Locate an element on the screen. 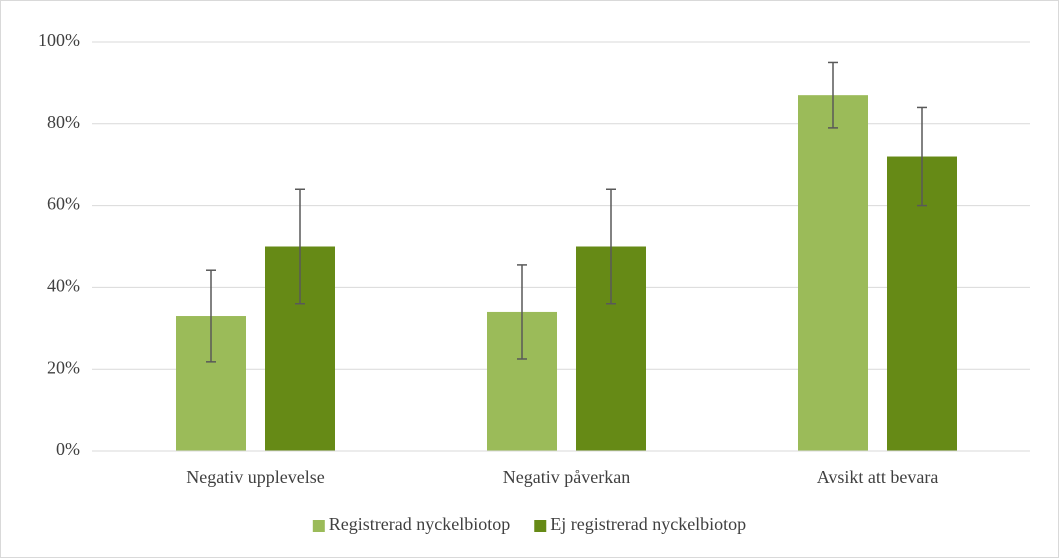 The width and height of the screenshot is (1059, 558). y-tick-label: 80% is located at coordinates (63, 122).